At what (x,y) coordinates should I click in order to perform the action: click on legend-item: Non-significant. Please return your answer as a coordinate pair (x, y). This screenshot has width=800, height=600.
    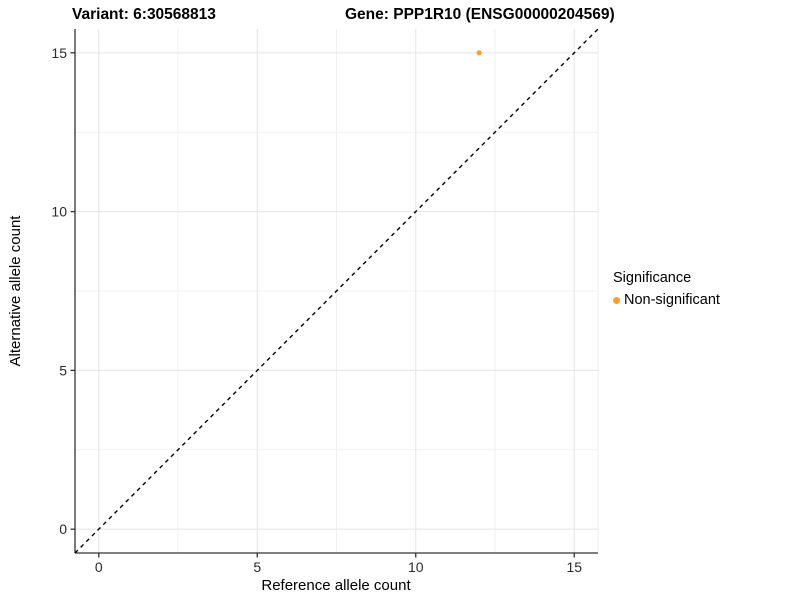
    Looking at the image, I should click on (666, 300).